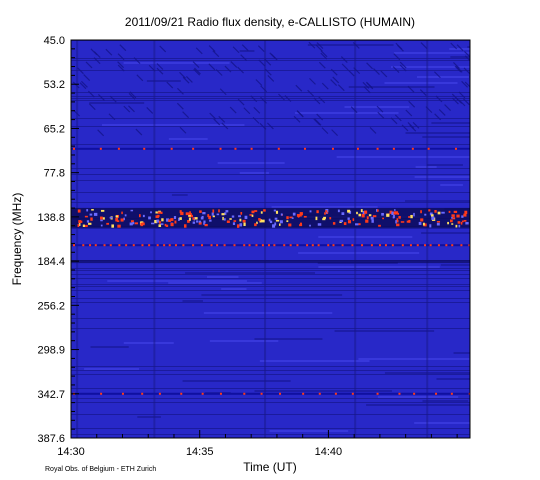 The image size is (540, 480). I want to click on emission-band, so click(270, 393).